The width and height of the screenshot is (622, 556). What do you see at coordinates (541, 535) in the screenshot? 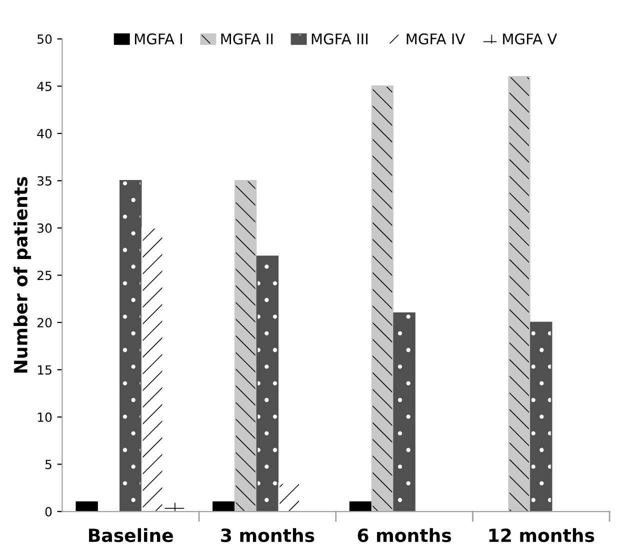
I see `x-tick-label: 12 months` at bounding box center [541, 535].